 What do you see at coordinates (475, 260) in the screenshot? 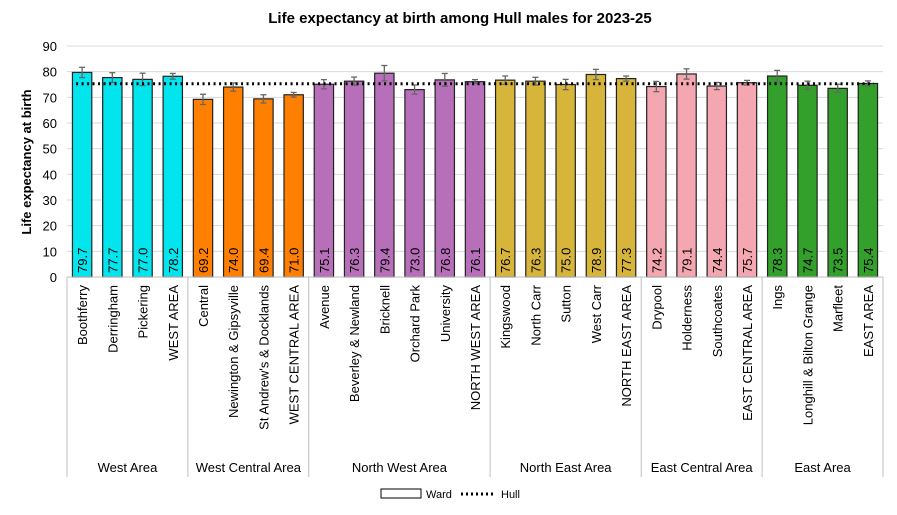
I see `data-label: 76.1` at bounding box center [475, 260].